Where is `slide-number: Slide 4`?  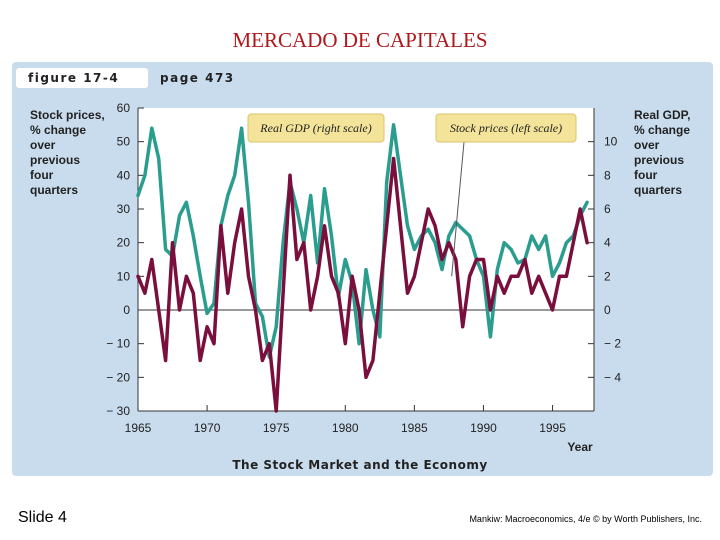 slide-number: Slide 4 is located at coordinates (42, 517).